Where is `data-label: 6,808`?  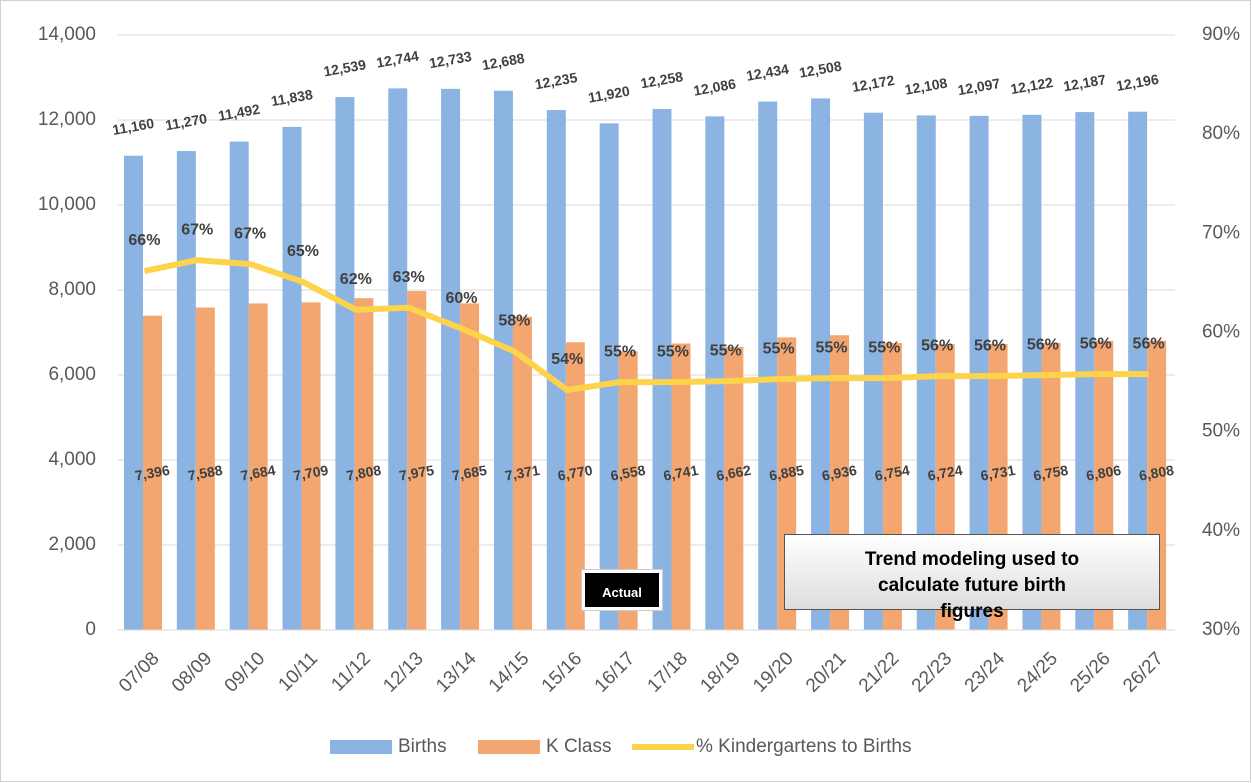
data-label: 6,808 is located at coordinates (1156, 473).